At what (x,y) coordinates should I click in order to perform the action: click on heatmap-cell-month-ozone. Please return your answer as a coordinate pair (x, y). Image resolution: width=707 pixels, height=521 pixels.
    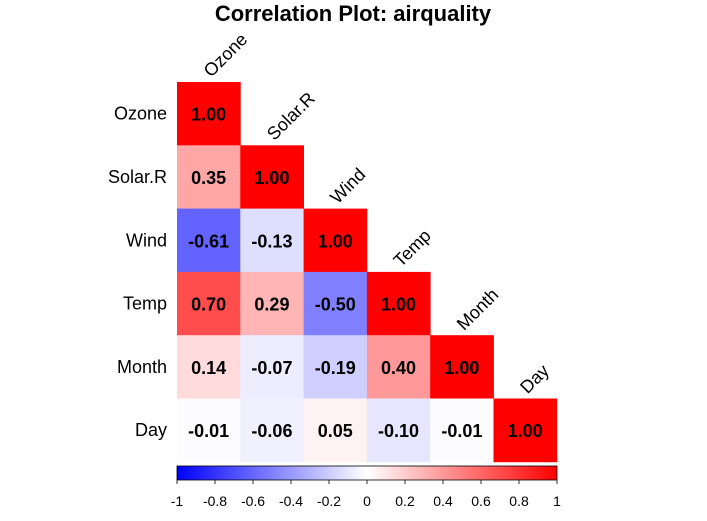
    Looking at the image, I should click on (209, 367).